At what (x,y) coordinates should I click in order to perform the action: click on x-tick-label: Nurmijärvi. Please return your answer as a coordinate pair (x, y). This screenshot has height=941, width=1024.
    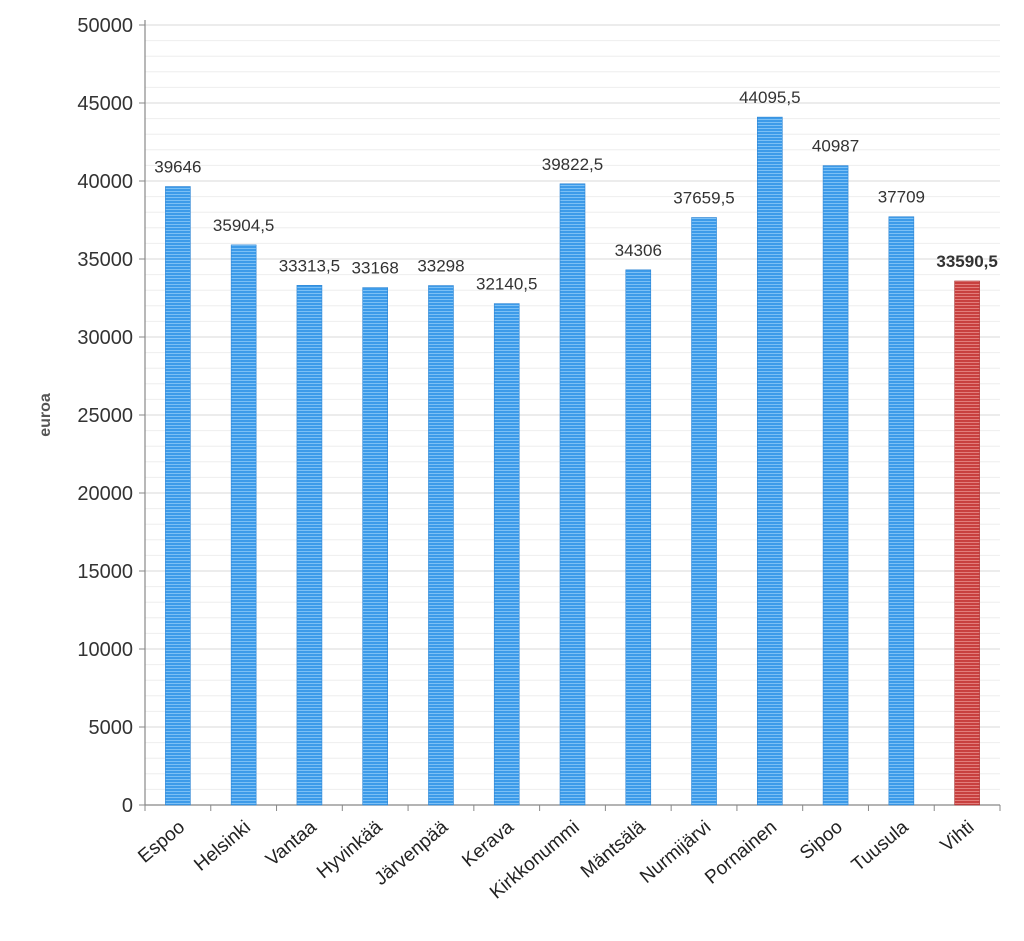
    Looking at the image, I should click on (675, 852).